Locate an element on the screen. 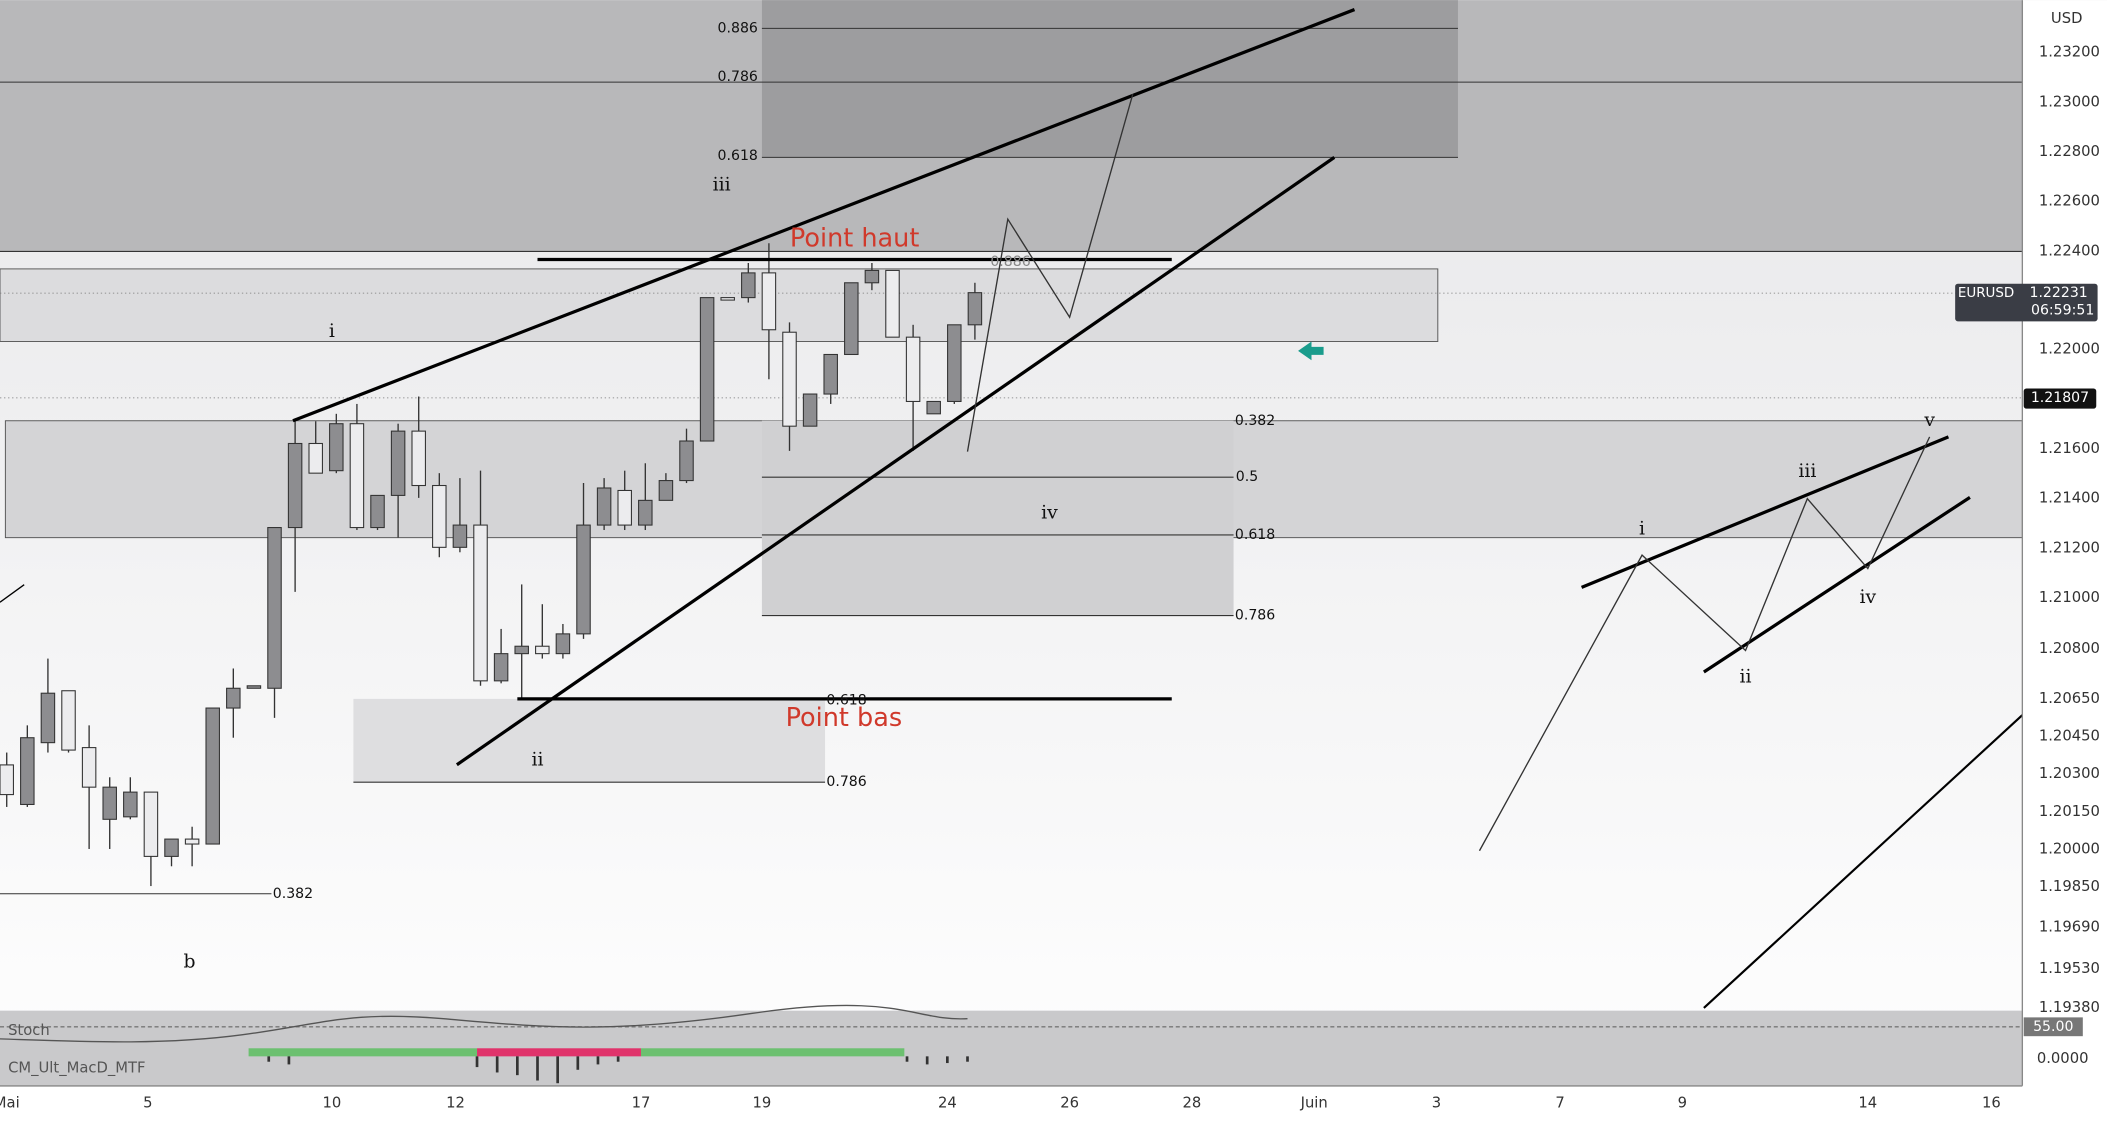 The image size is (2107, 1121). price-label: 1.22800 is located at coordinates (2069, 151).